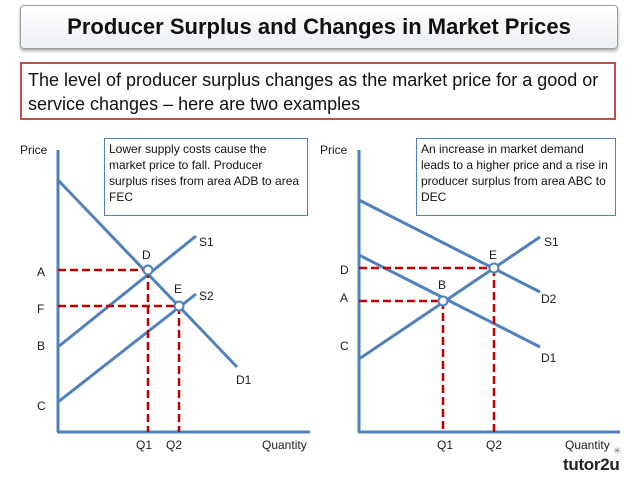 The image size is (638, 479). What do you see at coordinates (445, 445) in the screenshot?
I see `right-label-q1: Q1` at bounding box center [445, 445].